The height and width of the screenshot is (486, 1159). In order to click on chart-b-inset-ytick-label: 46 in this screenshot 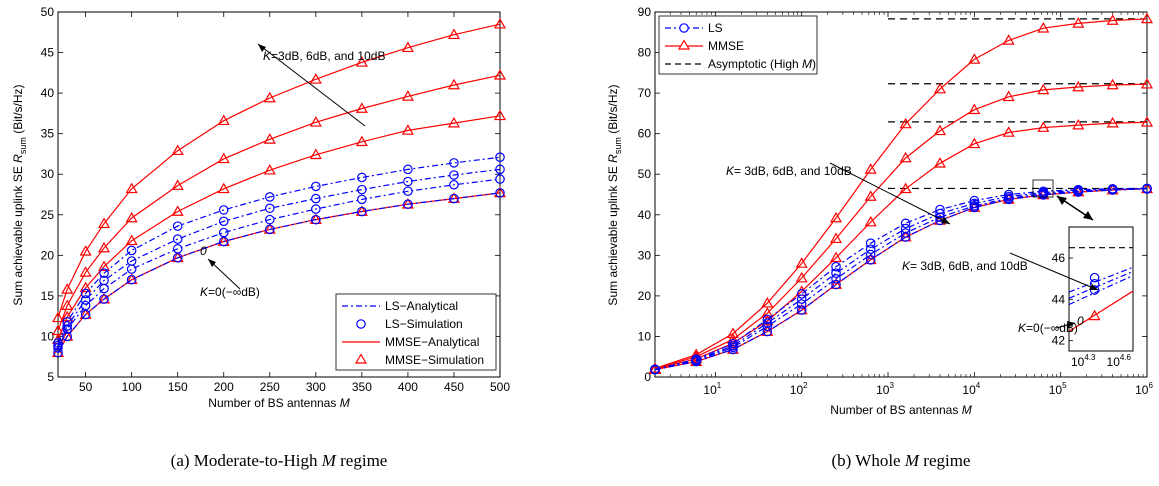, I will do `click(1059, 258)`.